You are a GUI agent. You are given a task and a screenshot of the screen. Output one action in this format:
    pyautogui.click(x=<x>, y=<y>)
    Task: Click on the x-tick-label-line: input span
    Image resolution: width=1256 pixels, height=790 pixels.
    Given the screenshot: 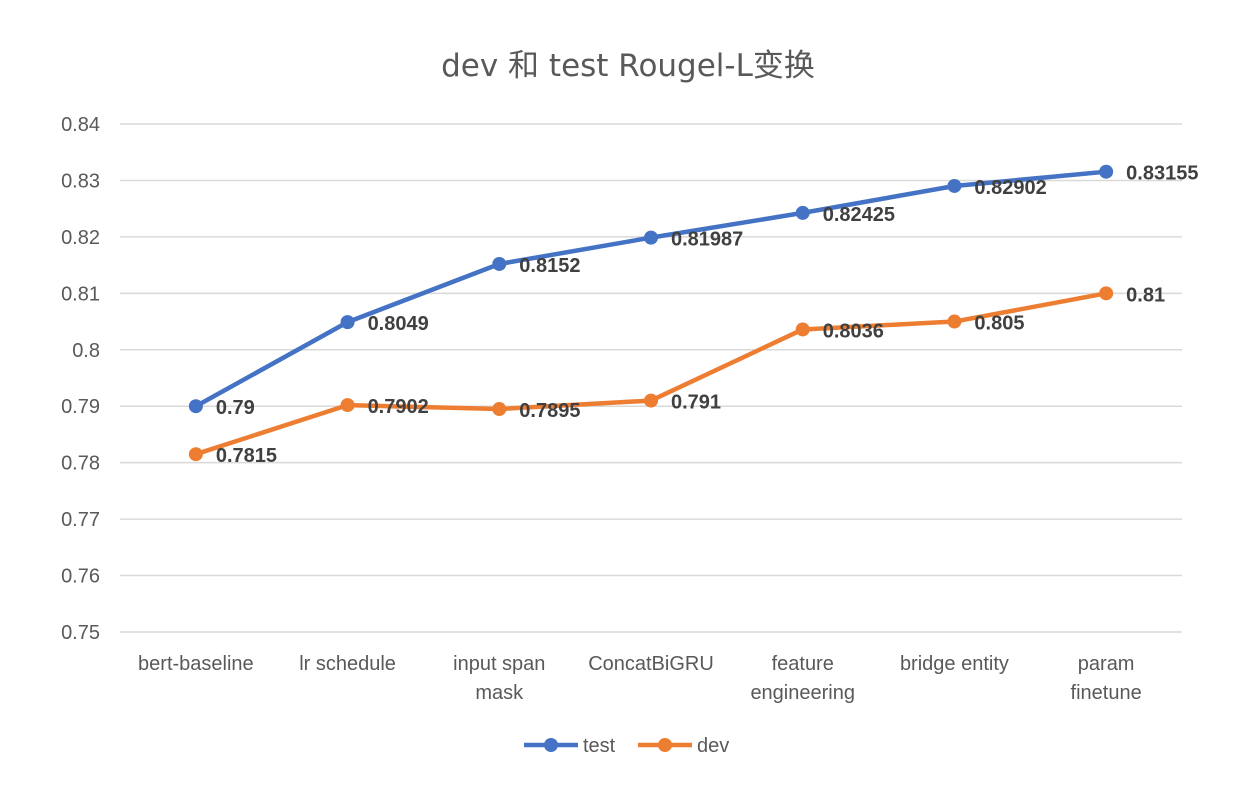 What is the action you would take?
    pyautogui.click(x=499, y=664)
    